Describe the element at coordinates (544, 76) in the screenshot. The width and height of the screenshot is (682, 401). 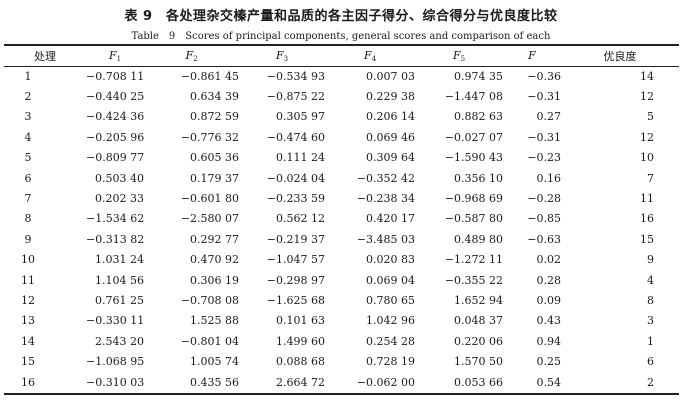
I see `cell-f-total: −0.36` at that location.